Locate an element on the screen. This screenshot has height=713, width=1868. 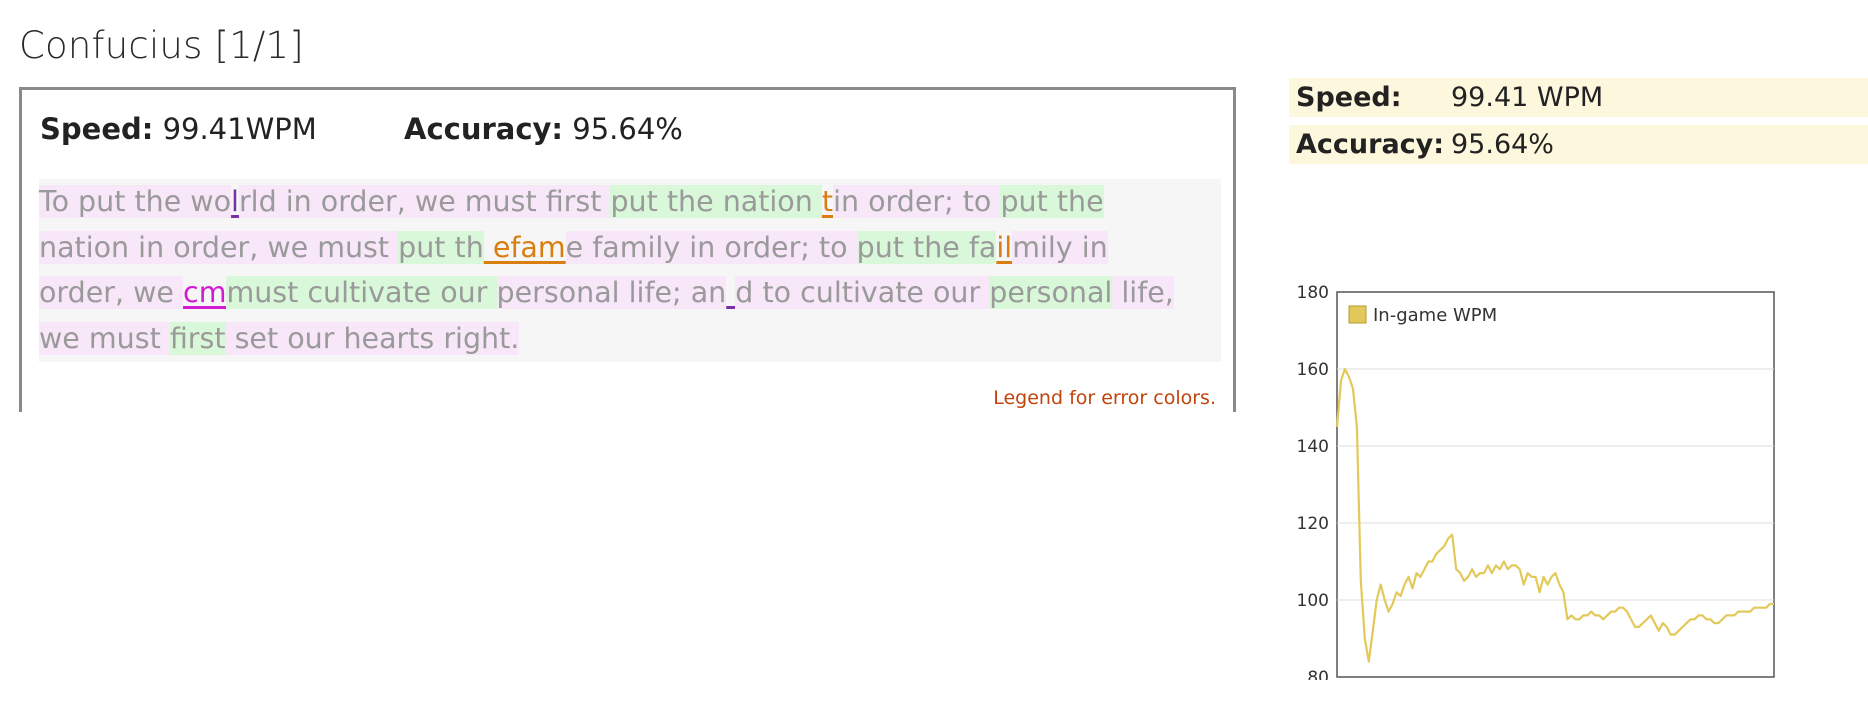
passage-segment: set our hearts right. is located at coordinates (372, 338).